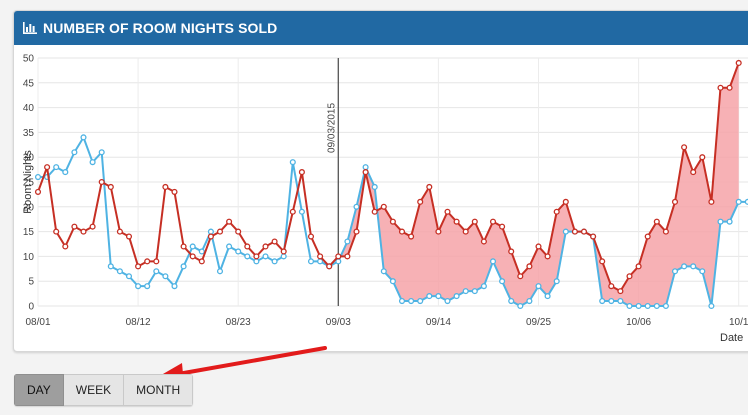 This screenshot has height=415, width=748. What do you see at coordinates (29, 158) in the screenshot?
I see `y-tick-label: 30` at bounding box center [29, 158].